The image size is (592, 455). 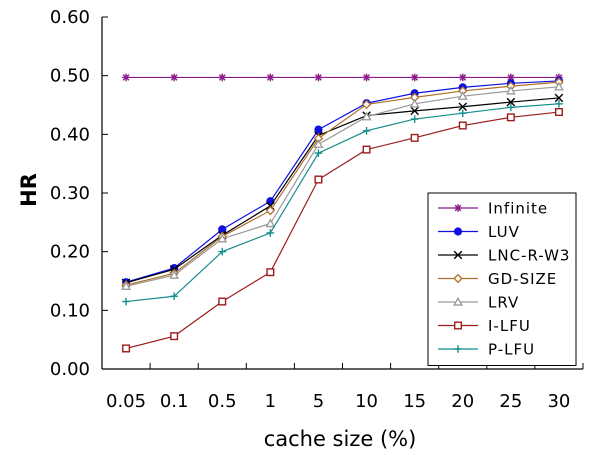 I want to click on x-tick-label: 1, so click(x=270, y=401).